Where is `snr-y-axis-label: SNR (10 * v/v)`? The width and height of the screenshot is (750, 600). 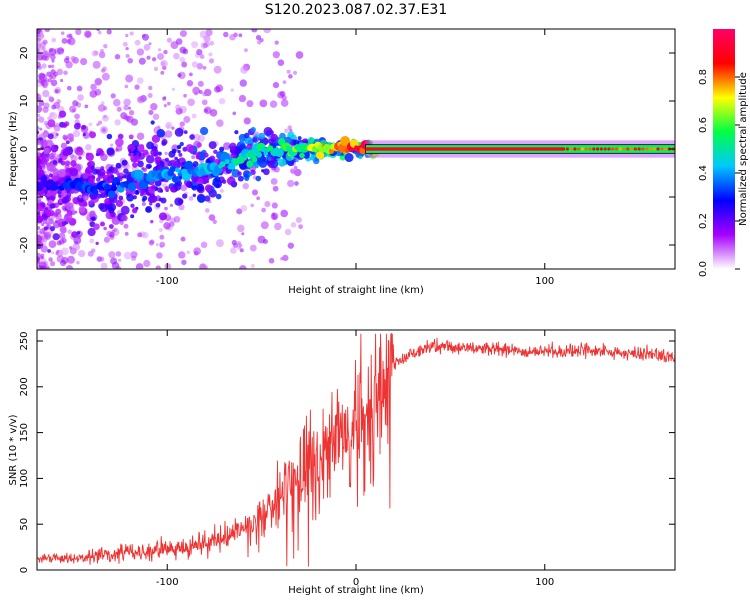 snr-y-axis-label: SNR (10 * v/v) is located at coordinates (13, 449).